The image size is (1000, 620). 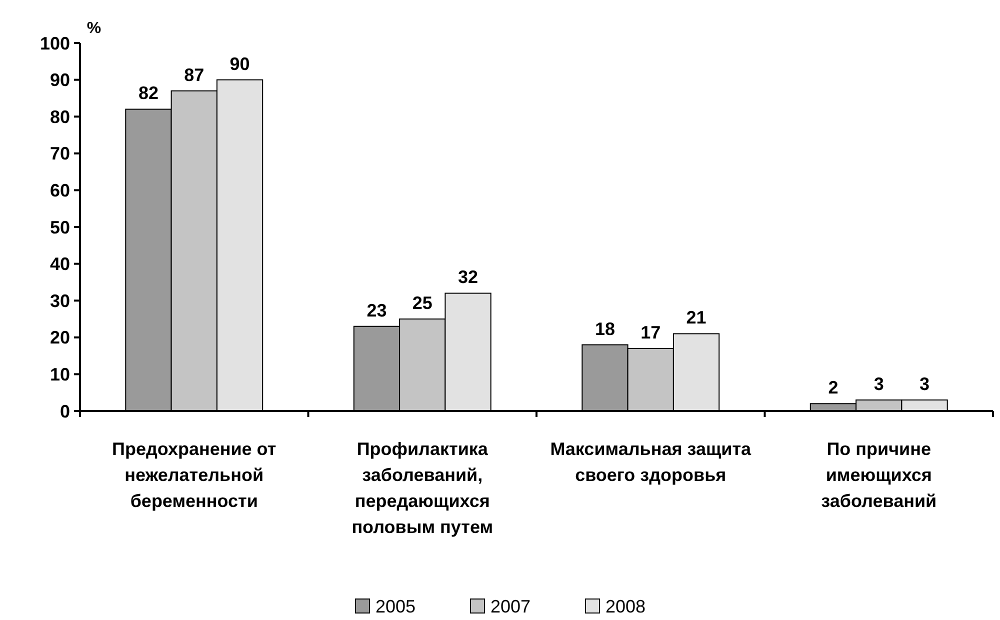 I want to click on data-label: 25, so click(x=422, y=303).